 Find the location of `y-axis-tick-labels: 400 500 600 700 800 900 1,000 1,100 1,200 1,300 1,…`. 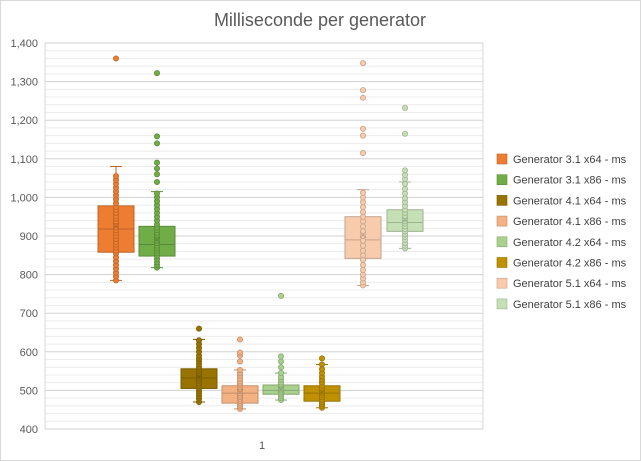

y-axis-tick-labels: 400 500 600 700 800 900 1,000 1,100 1,200 1,300 1,… is located at coordinates (24, 237).